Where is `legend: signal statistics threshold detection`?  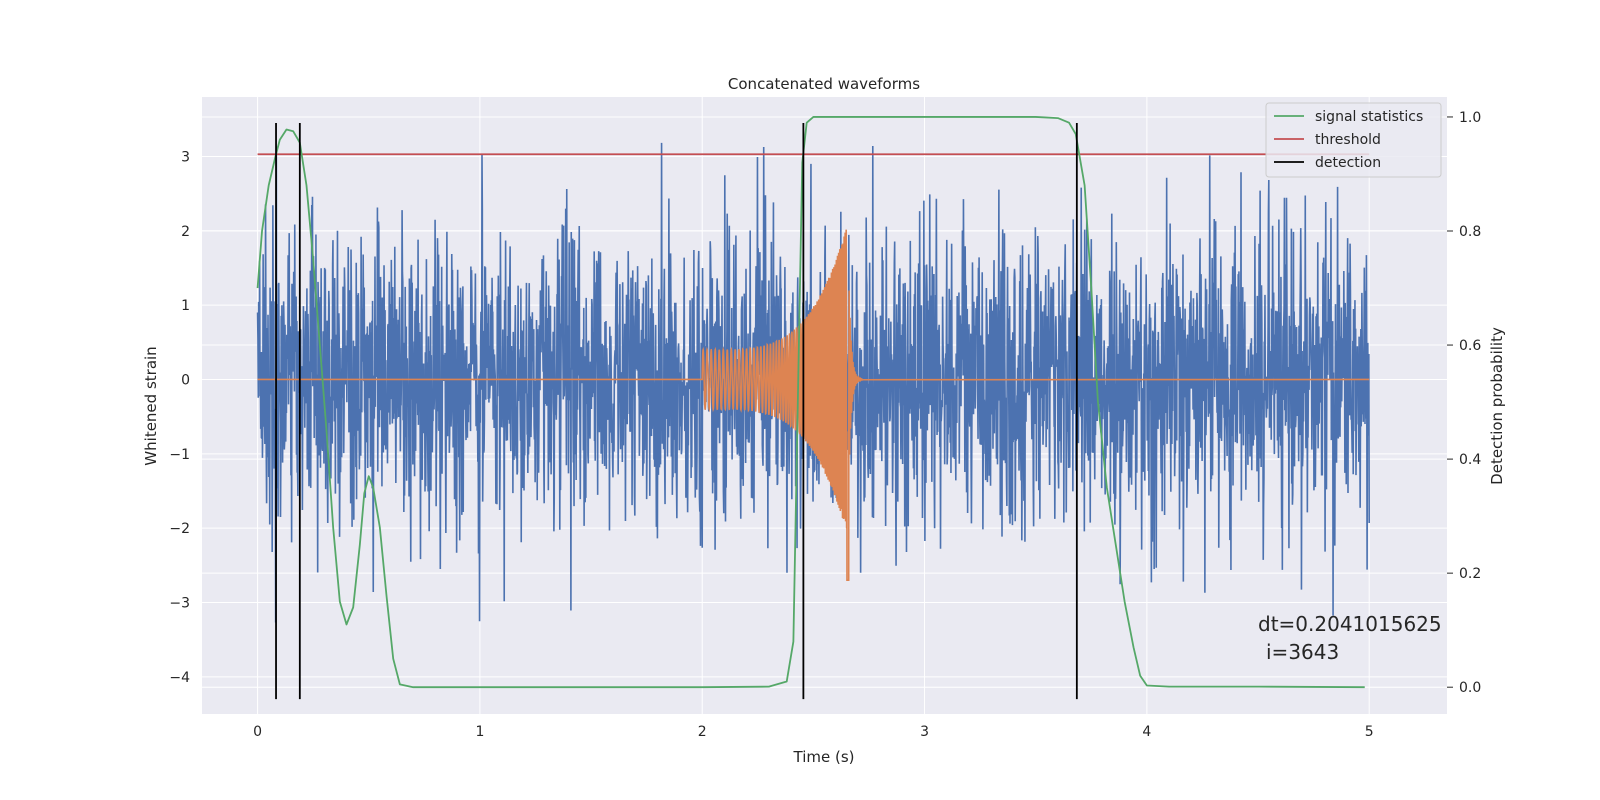
legend: signal statistics threshold detection is located at coordinates (1353, 140).